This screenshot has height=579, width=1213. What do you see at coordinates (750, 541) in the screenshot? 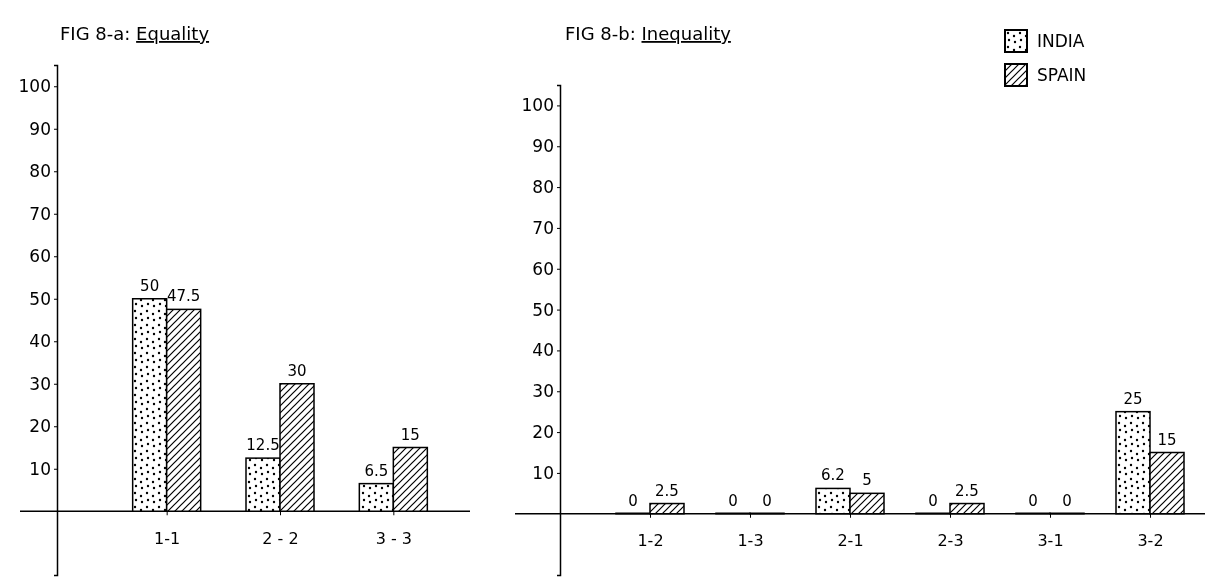
I see `x-tick-label: 1-3` at bounding box center [750, 541].